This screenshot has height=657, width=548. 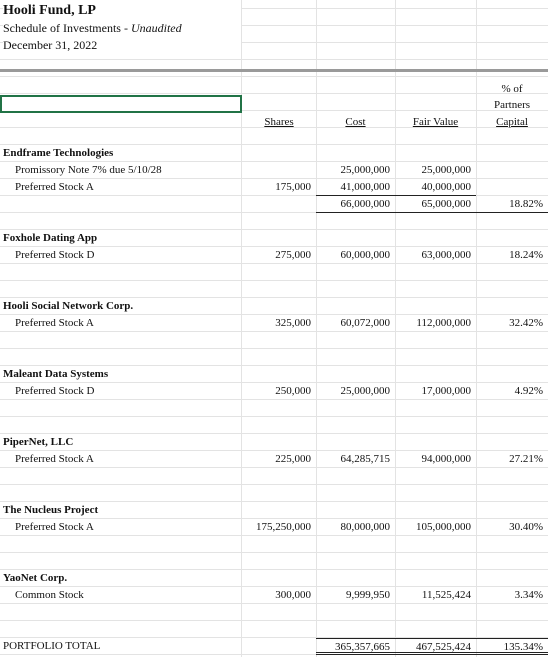 I want to click on subtitle: Schedule of Investments -, so click(x=65, y=28).